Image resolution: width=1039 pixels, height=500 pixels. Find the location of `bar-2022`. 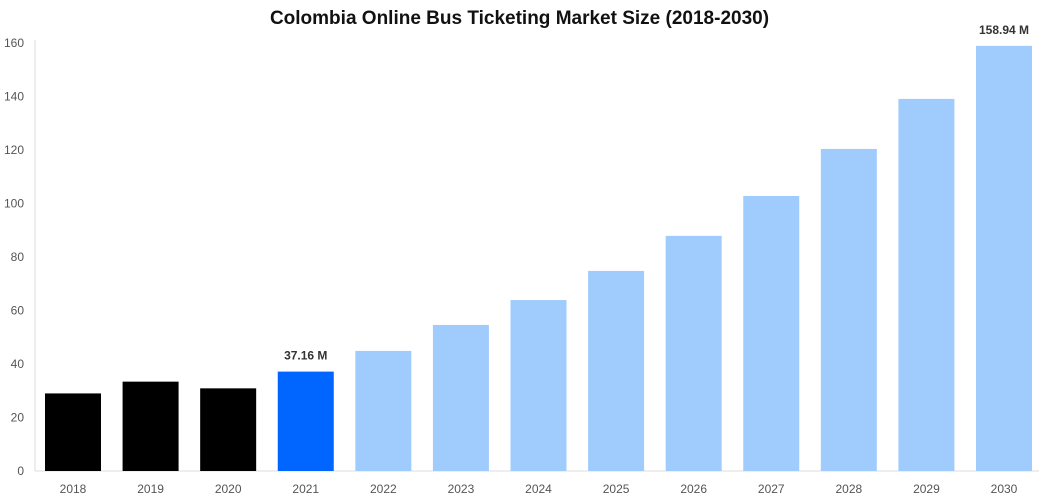

bar-2022 is located at coordinates (383, 410).